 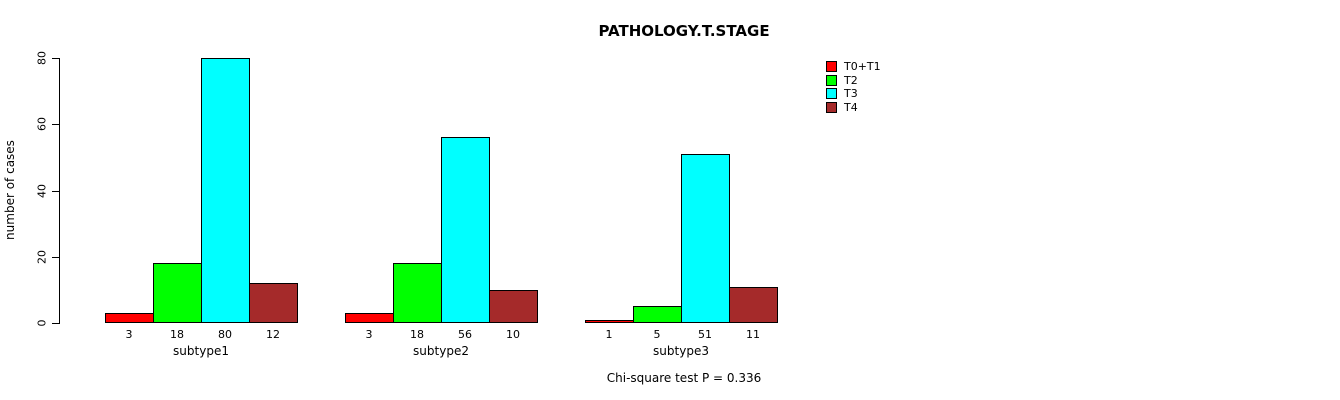 What do you see at coordinates (225, 334) in the screenshot?
I see `bar-value-label: 80` at bounding box center [225, 334].